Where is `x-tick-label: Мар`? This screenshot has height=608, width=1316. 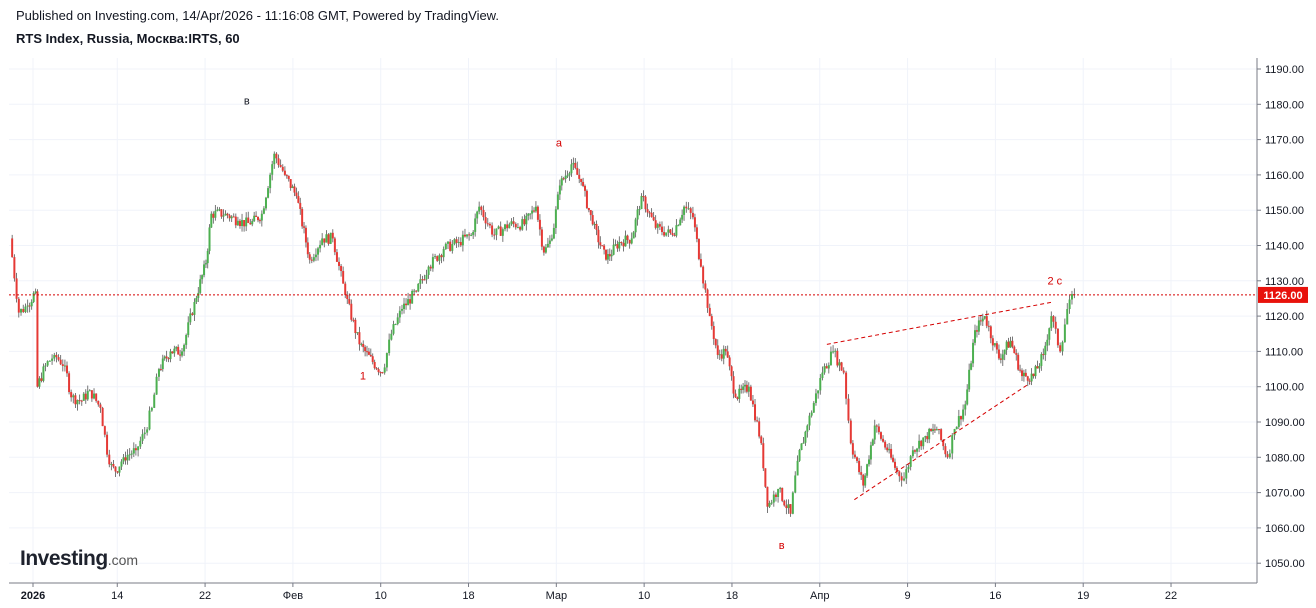 x-tick-label: Мар is located at coordinates (557, 596).